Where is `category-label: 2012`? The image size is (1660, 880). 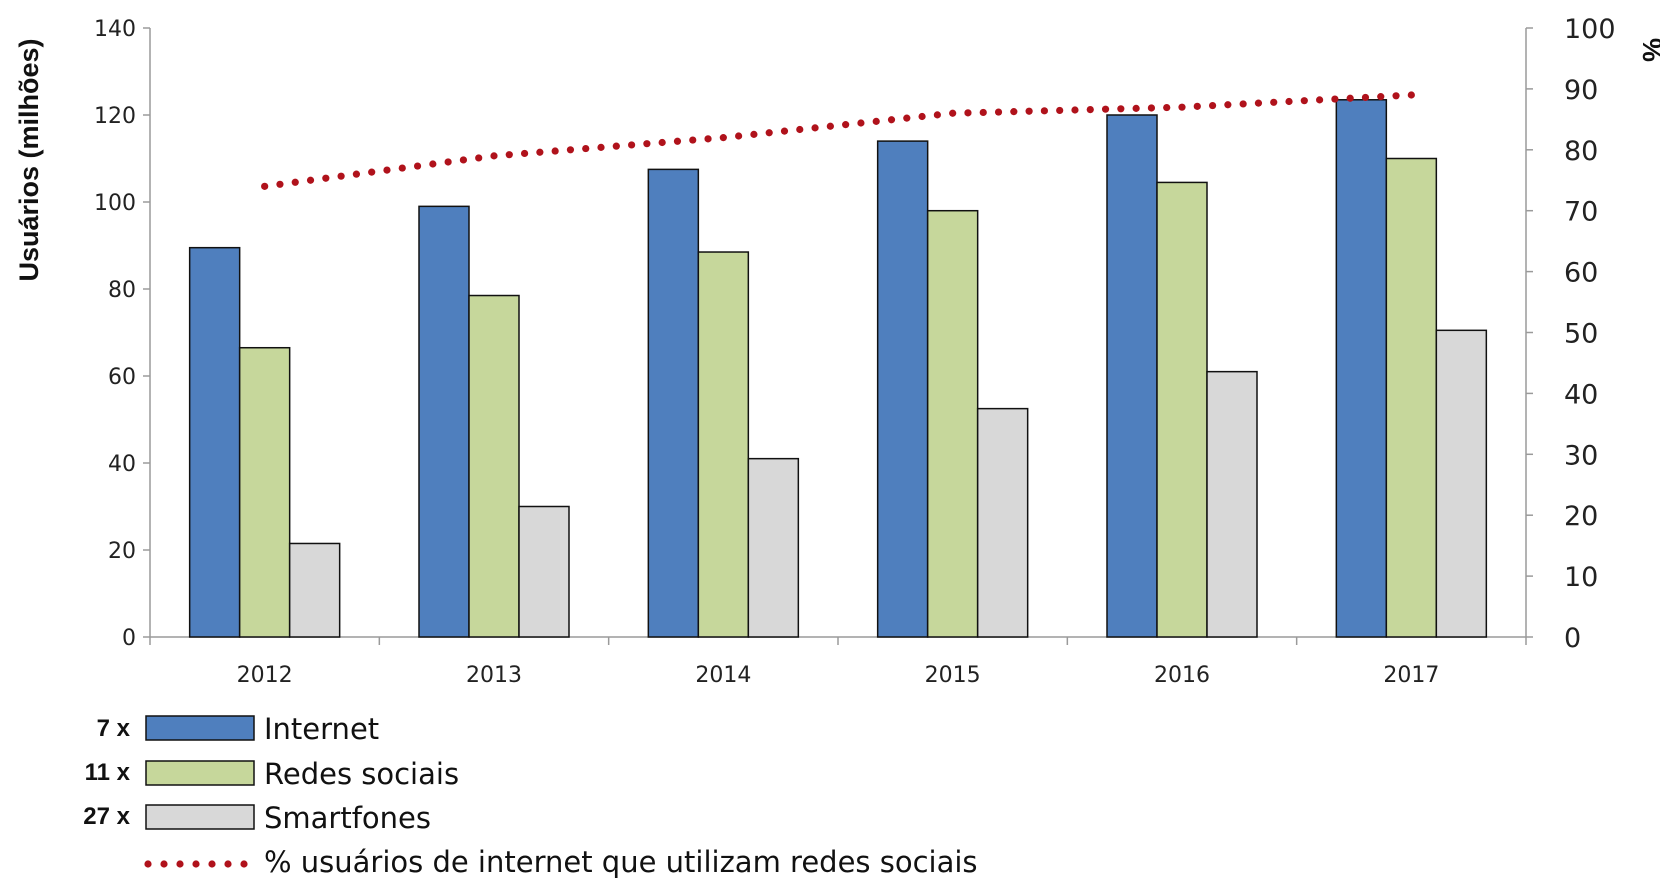 category-label: 2012 is located at coordinates (265, 675).